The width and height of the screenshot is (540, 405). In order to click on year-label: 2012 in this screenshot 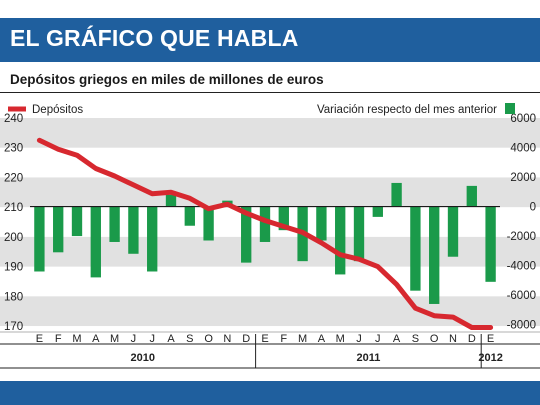, I will do `click(490, 358)`.